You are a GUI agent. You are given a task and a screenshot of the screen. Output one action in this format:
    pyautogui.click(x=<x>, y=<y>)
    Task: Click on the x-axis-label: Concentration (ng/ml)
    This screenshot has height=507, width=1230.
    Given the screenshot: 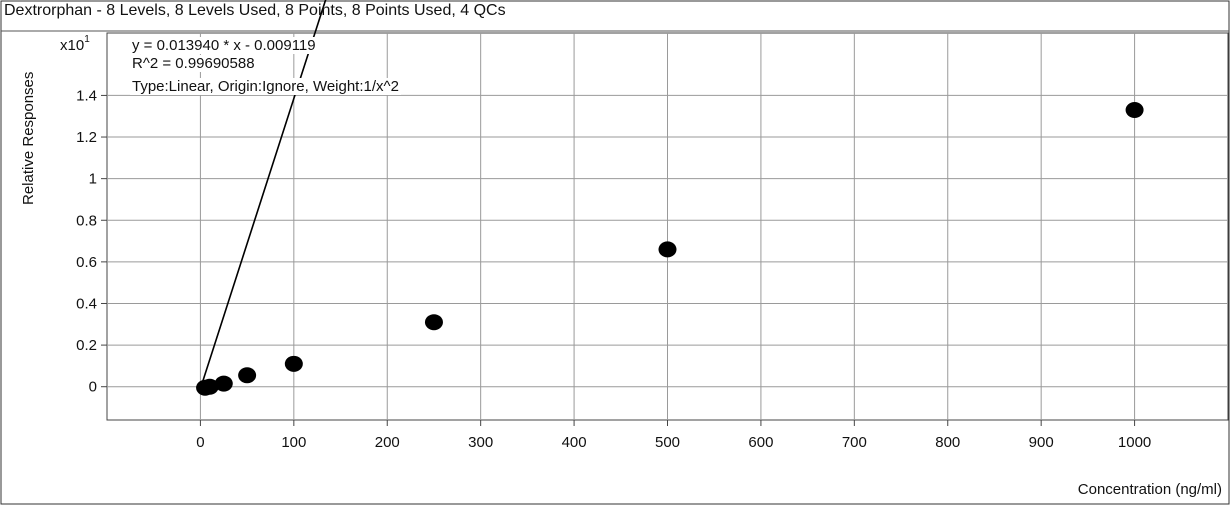 What is the action you would take?
    pyautogui.click(x=1150, y=489)
    